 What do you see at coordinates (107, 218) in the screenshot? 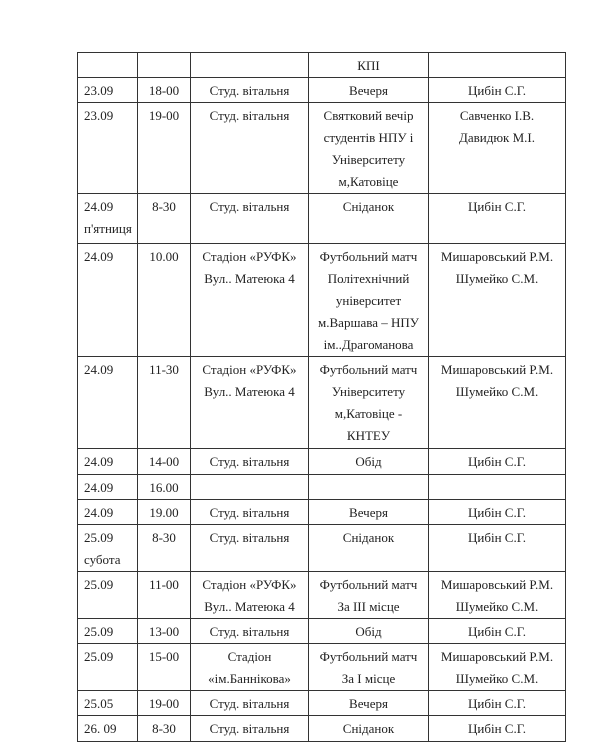
I see `table-cell: 24.09 п'ятниця` at bounding box center [107, 218].